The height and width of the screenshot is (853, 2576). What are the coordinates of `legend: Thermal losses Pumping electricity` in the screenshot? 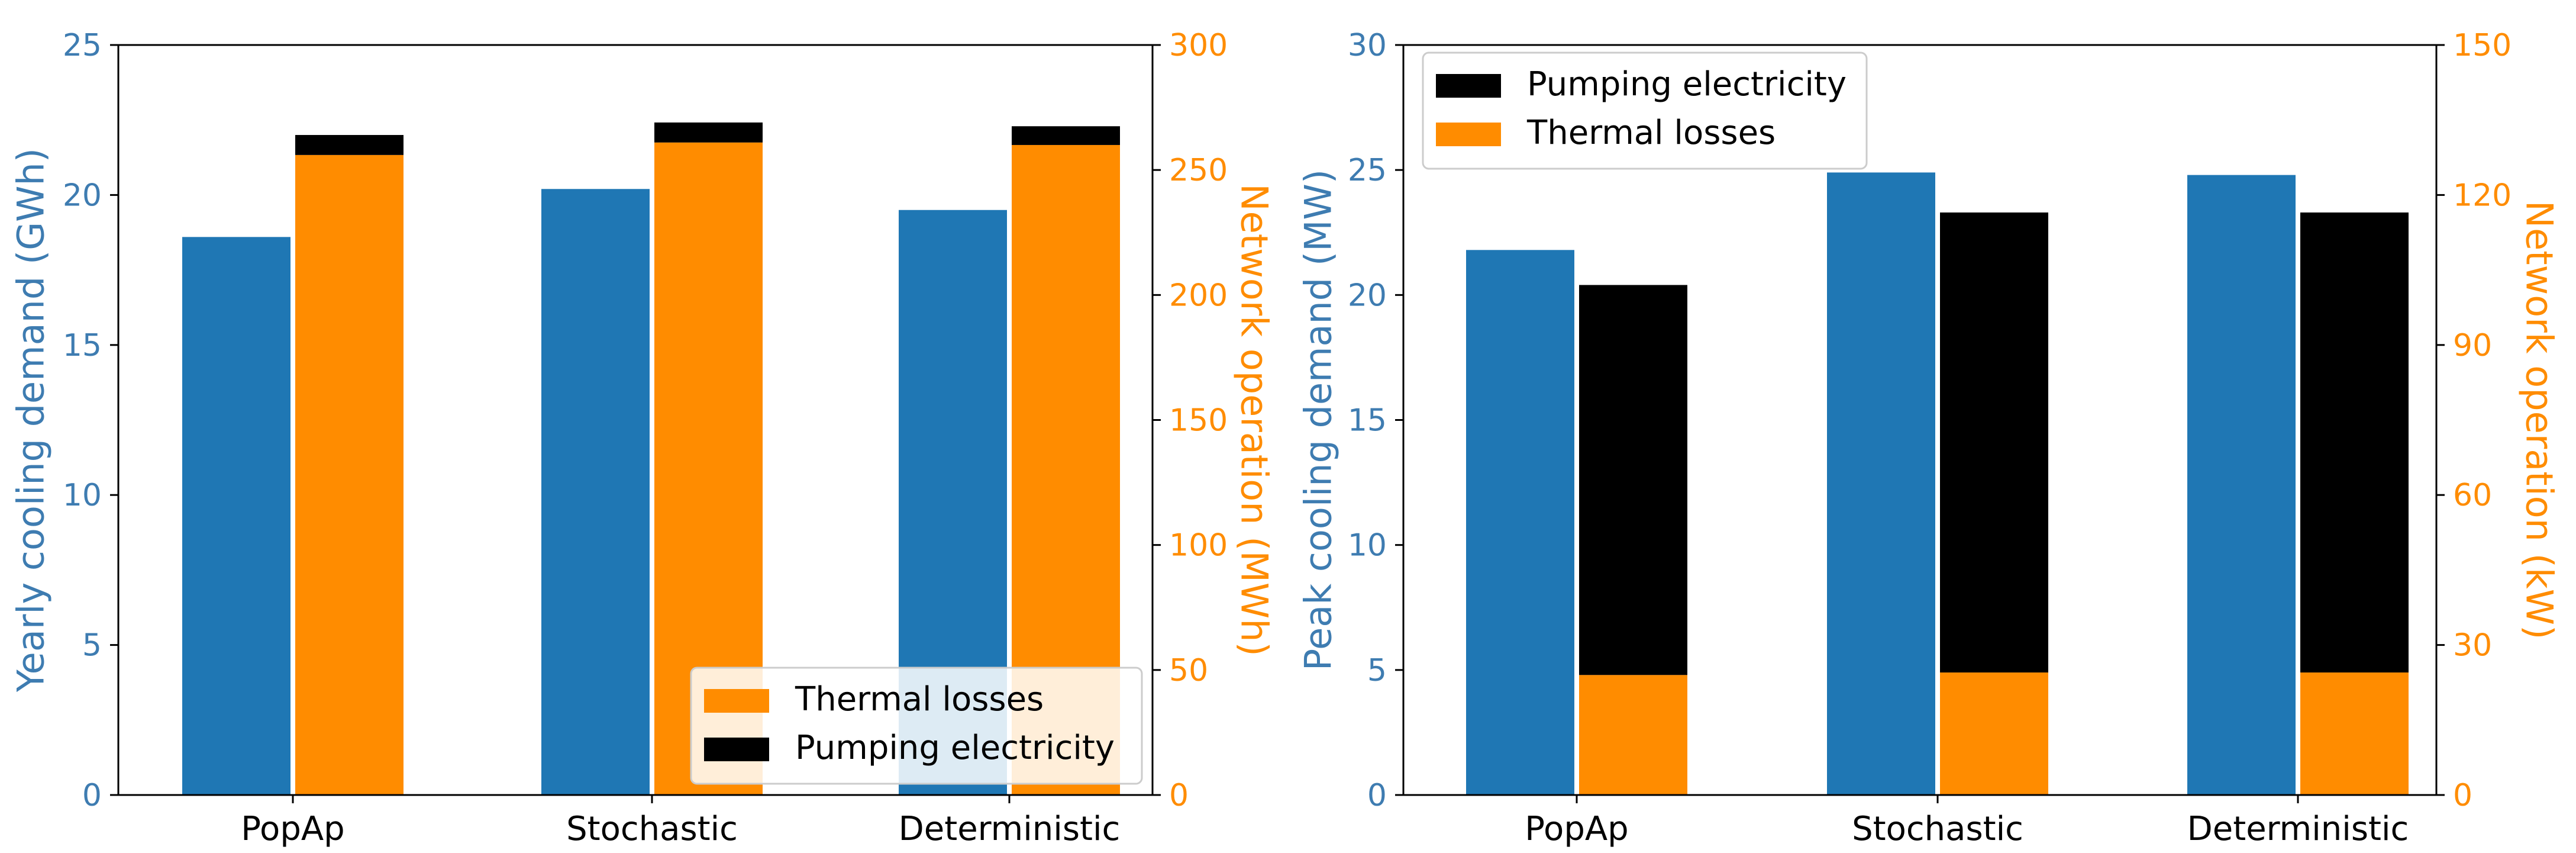 It's located at (916, 726).